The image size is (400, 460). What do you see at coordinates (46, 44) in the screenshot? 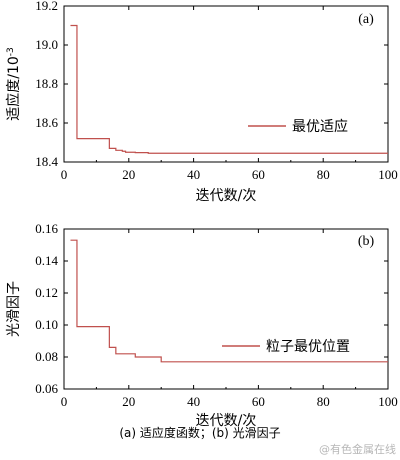
I see `y-tick-label: 19.0` at bounding box center [46, 44].